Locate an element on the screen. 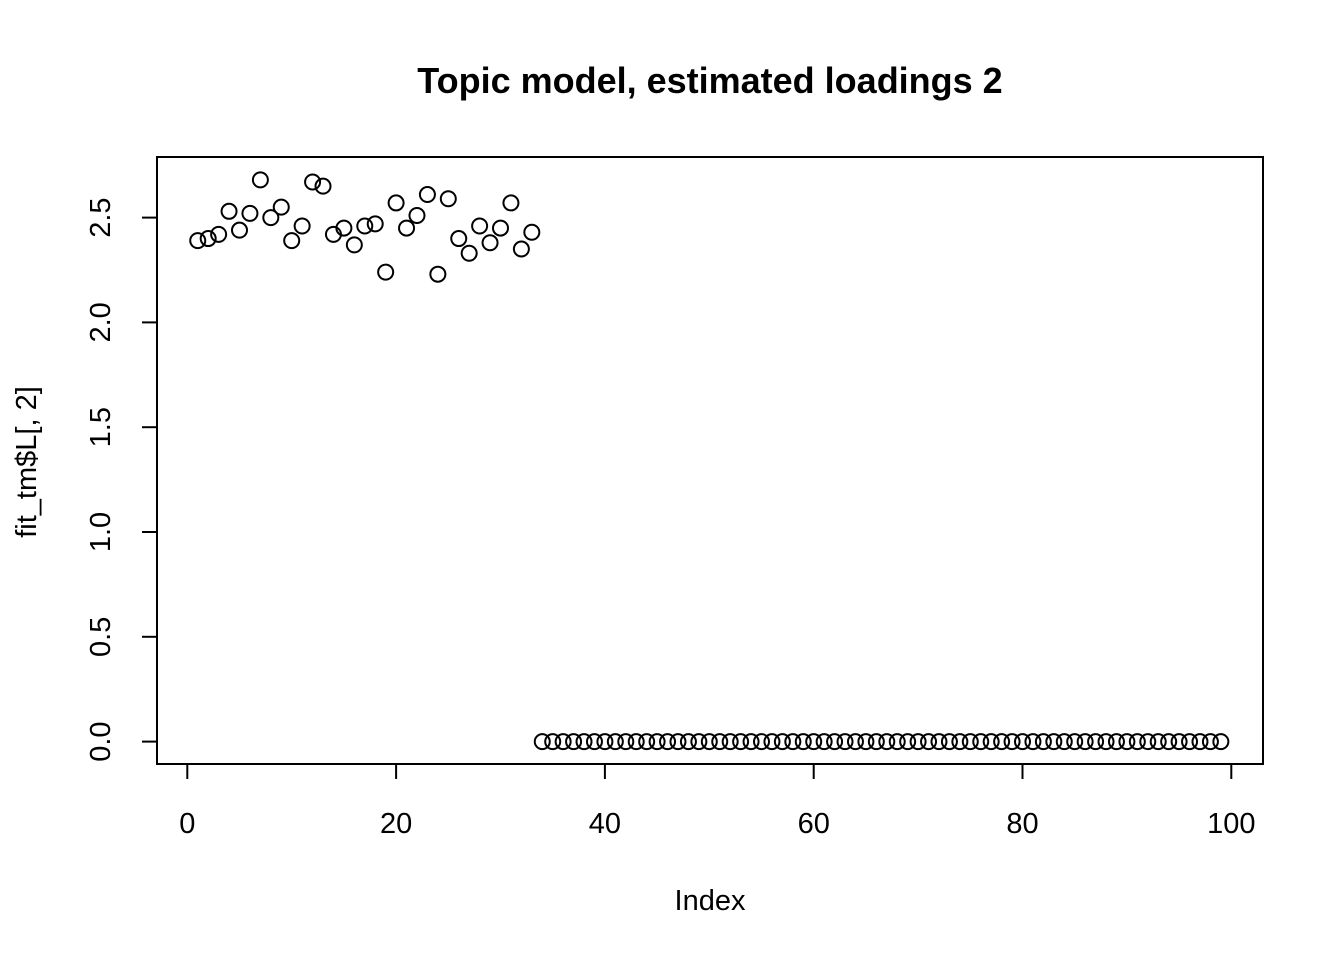  x-tick-label: 80 is located at coordinates (1022, 824).